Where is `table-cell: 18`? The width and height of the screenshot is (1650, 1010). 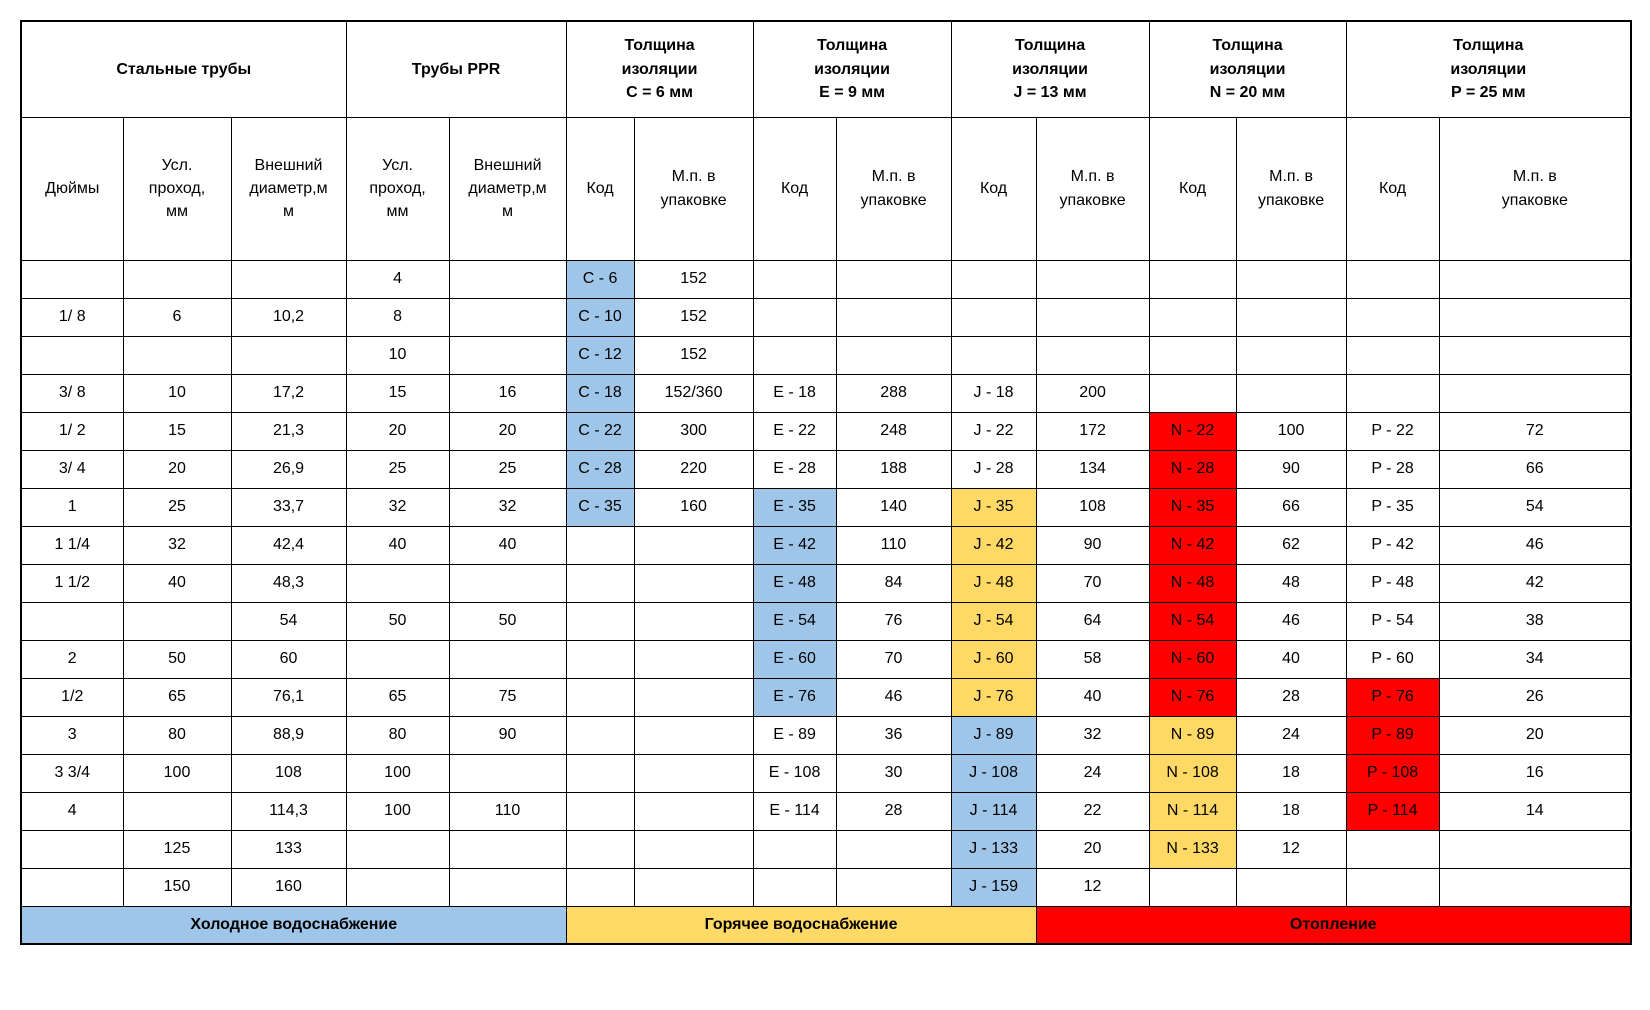
table-cell: 18 is located at coordinates (1291, 811).